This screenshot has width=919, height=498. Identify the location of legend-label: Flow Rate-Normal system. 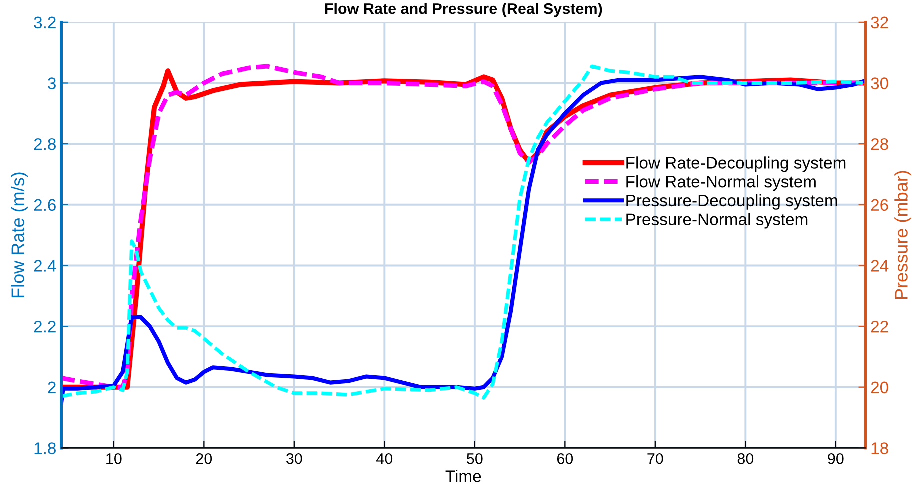
(721, 184).